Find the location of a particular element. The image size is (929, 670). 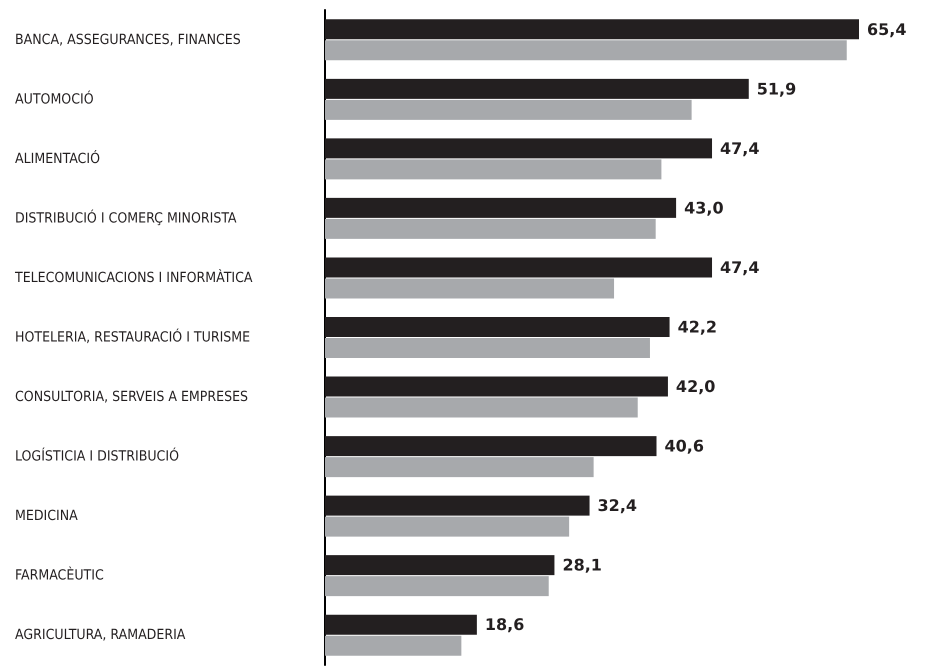

y-tick-label: FARMACÈUTIC is located at coordinates (59, 575).